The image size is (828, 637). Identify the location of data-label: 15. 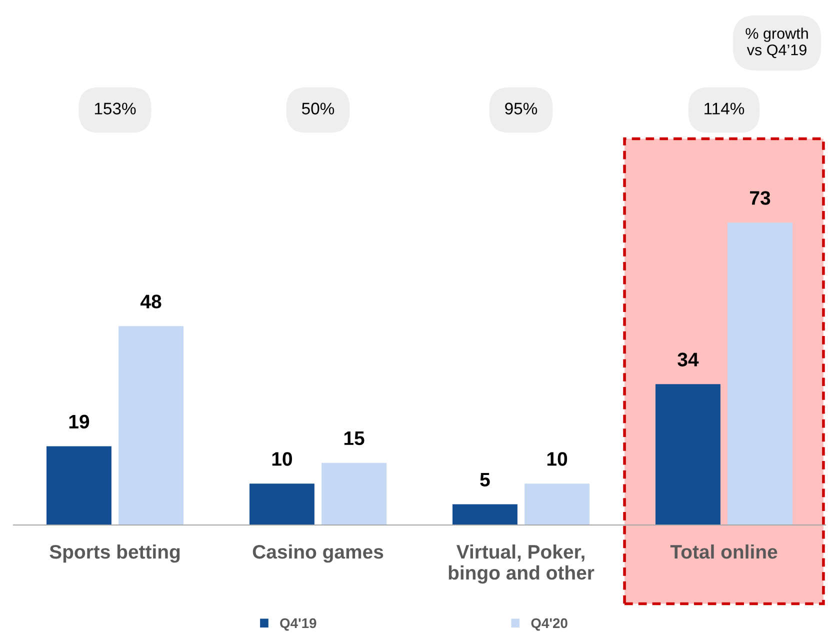
(354, 439).